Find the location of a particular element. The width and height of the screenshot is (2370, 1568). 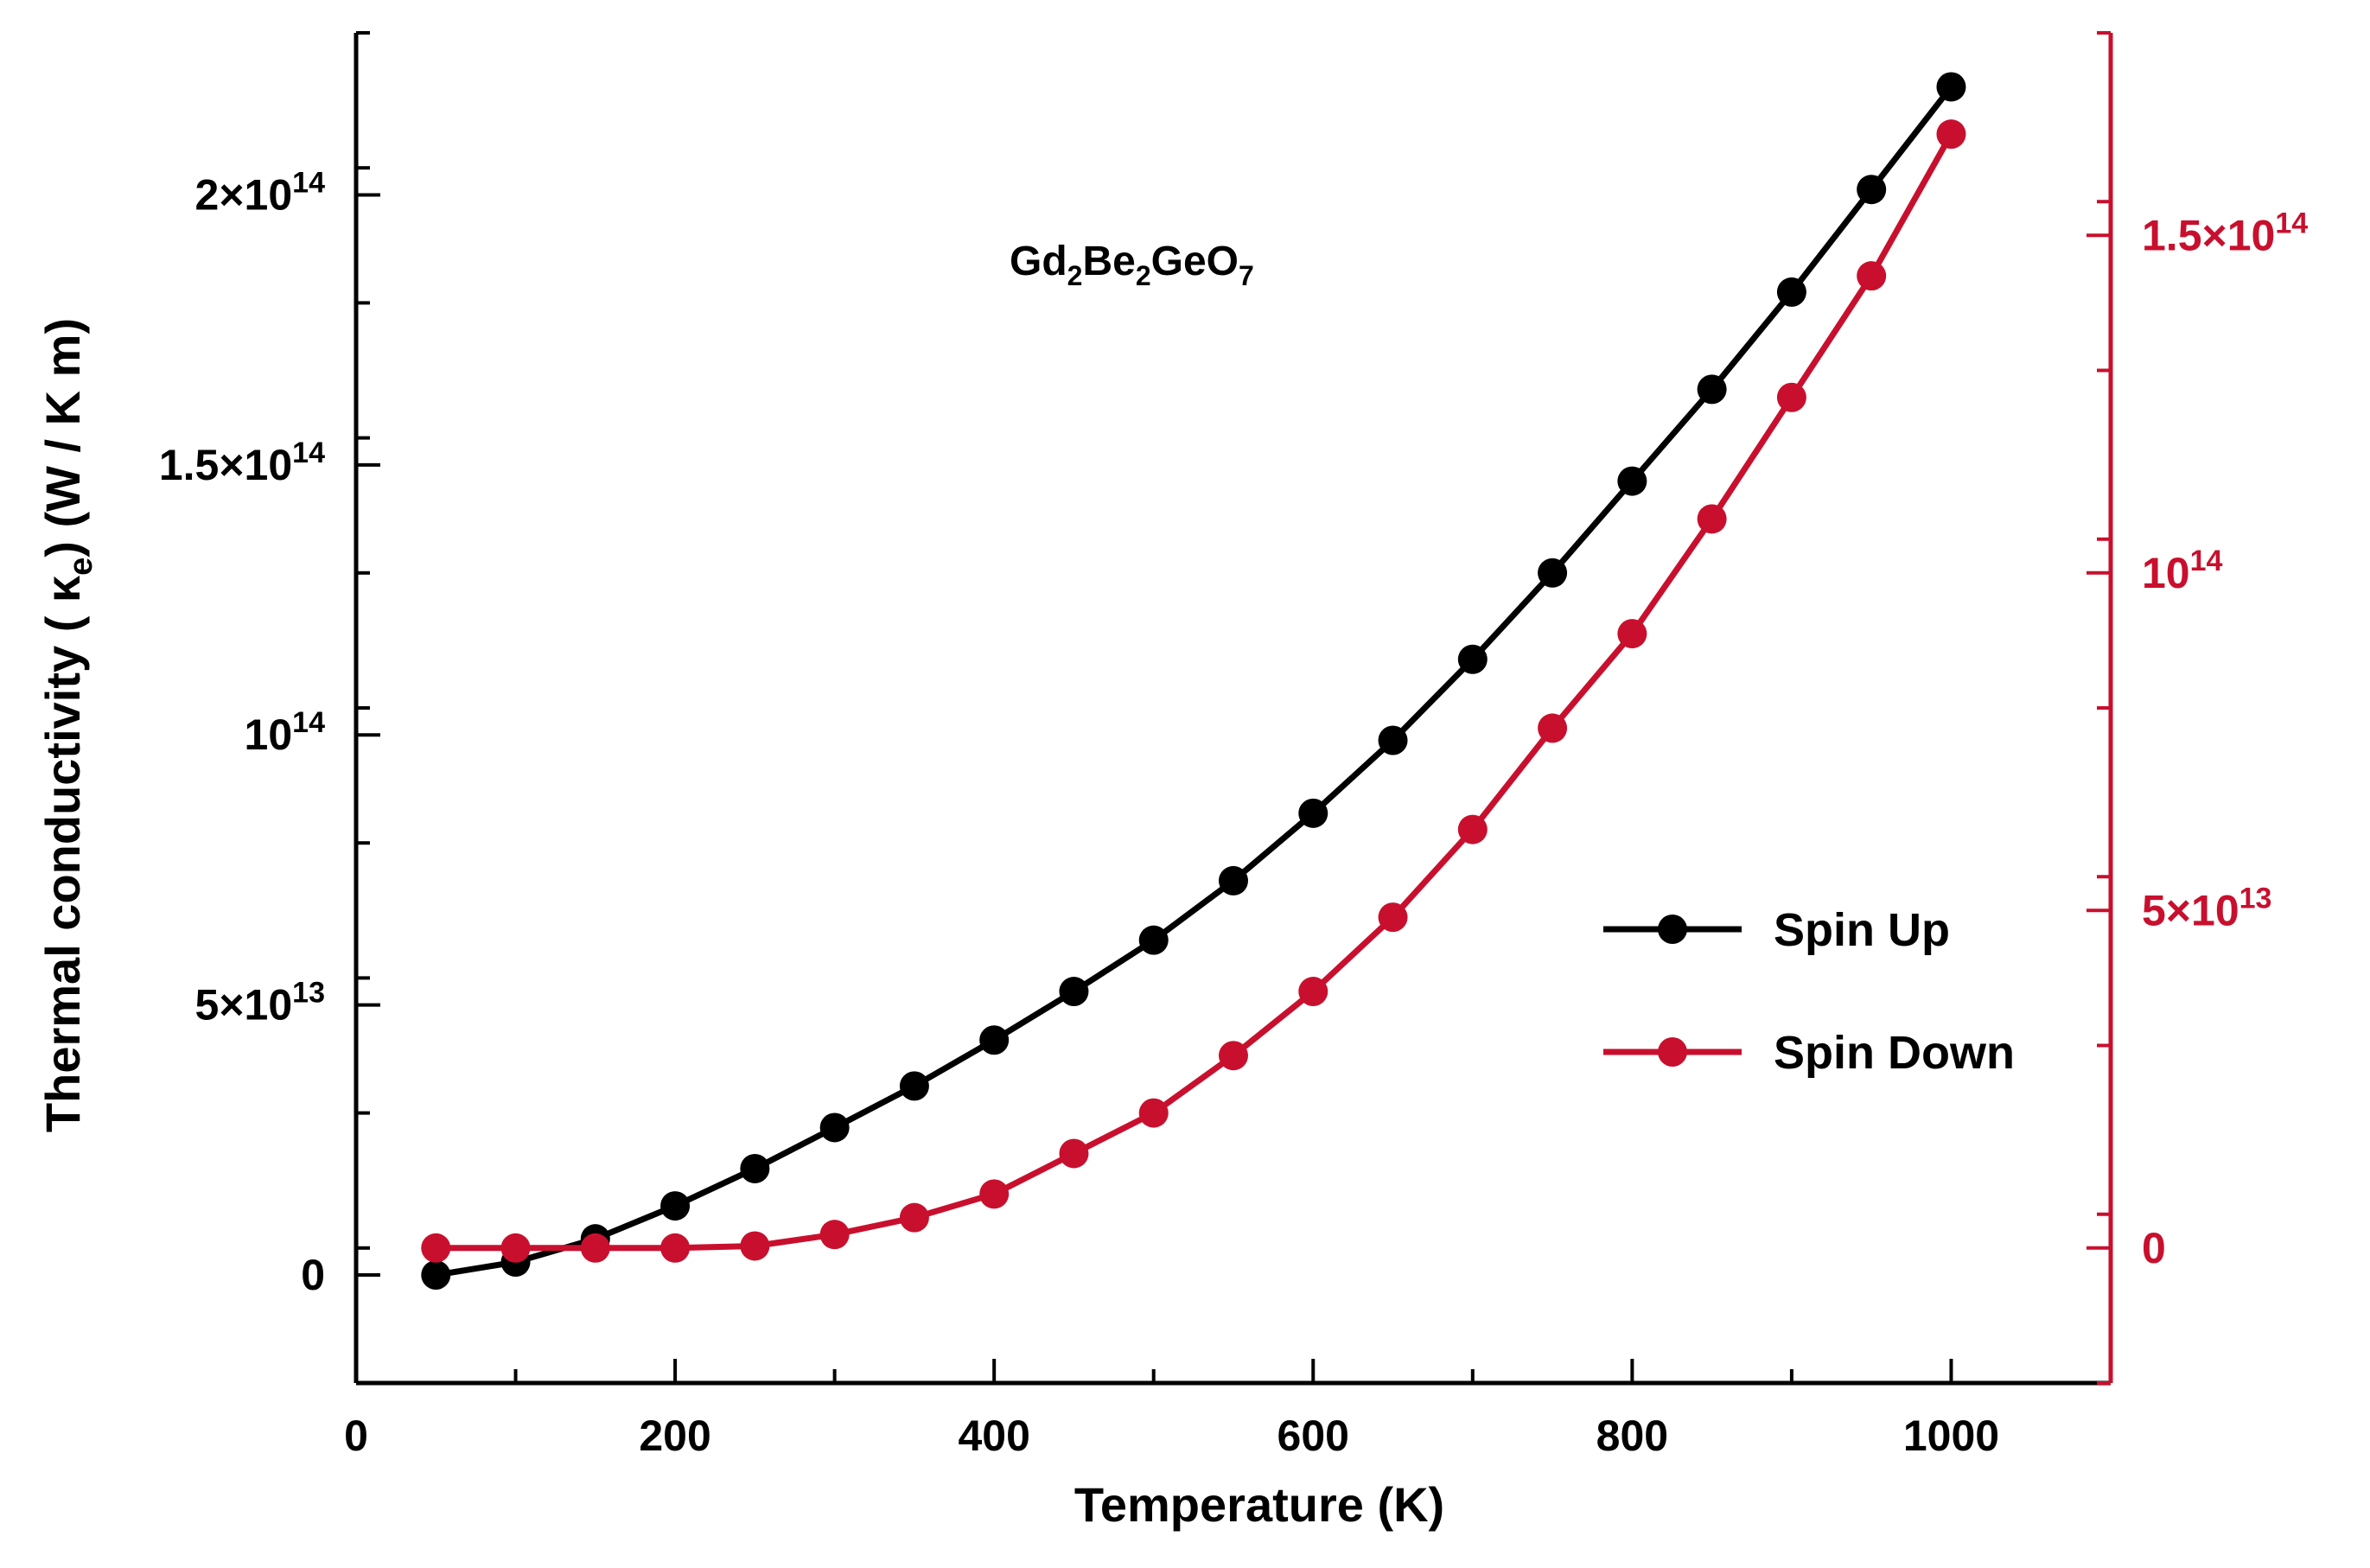

legend-item-spin-down: Spin Down is located at coordinates (1809, 1053).